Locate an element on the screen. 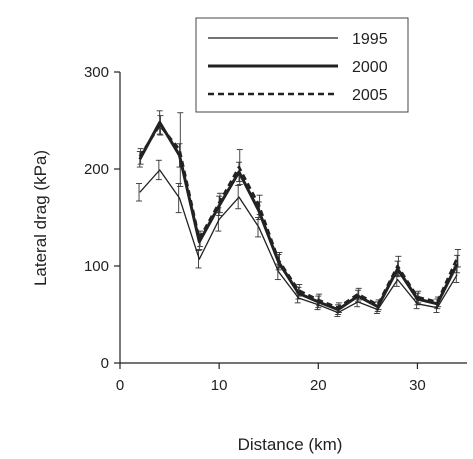  y-tick-label-0: 0 is located at coordinates (105, 363).